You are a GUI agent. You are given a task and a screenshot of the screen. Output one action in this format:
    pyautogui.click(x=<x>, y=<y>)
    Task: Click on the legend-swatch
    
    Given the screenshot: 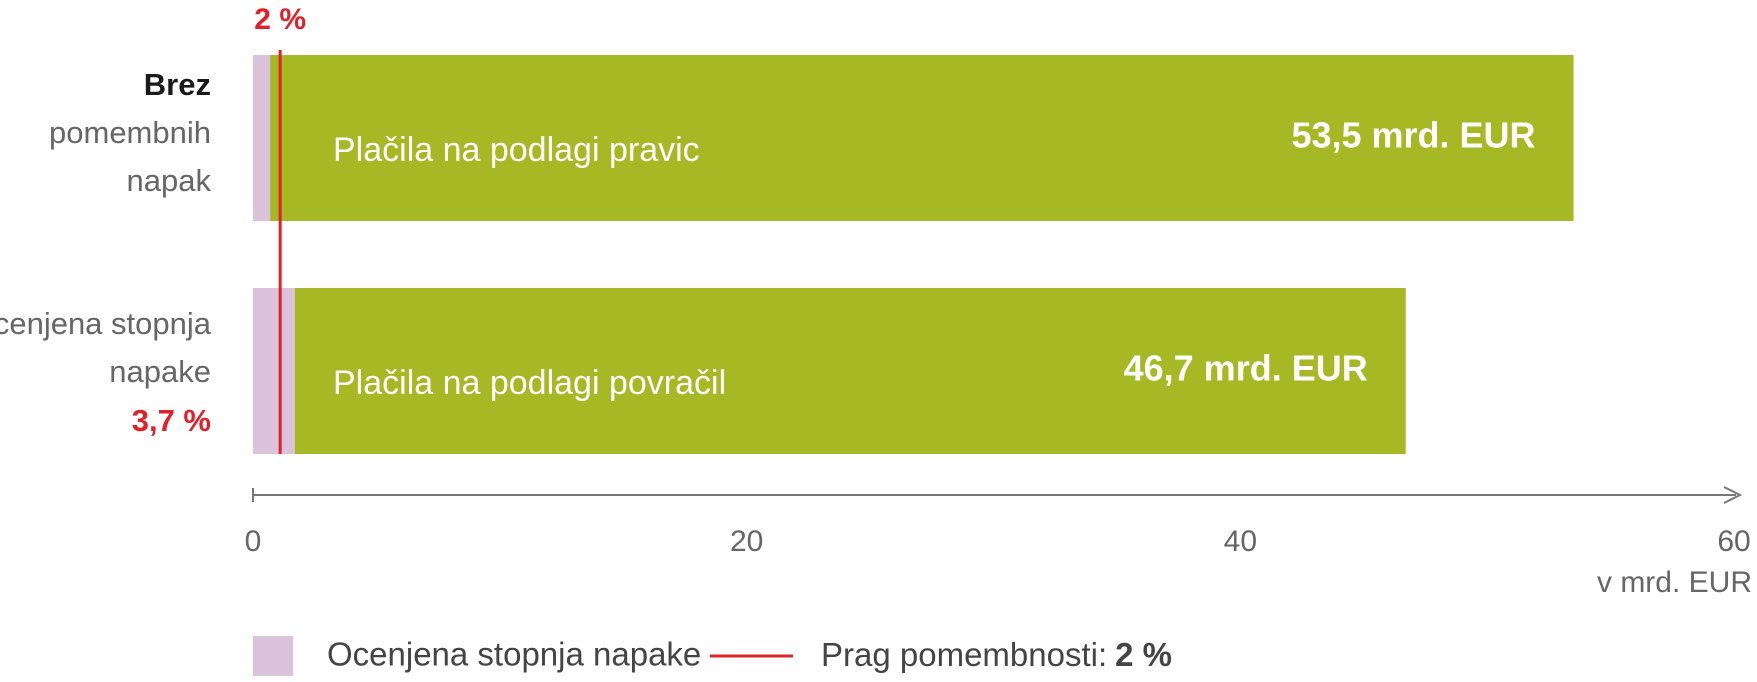 What is the action you would take?
    pyautogui.click(x=273, y=656)
    